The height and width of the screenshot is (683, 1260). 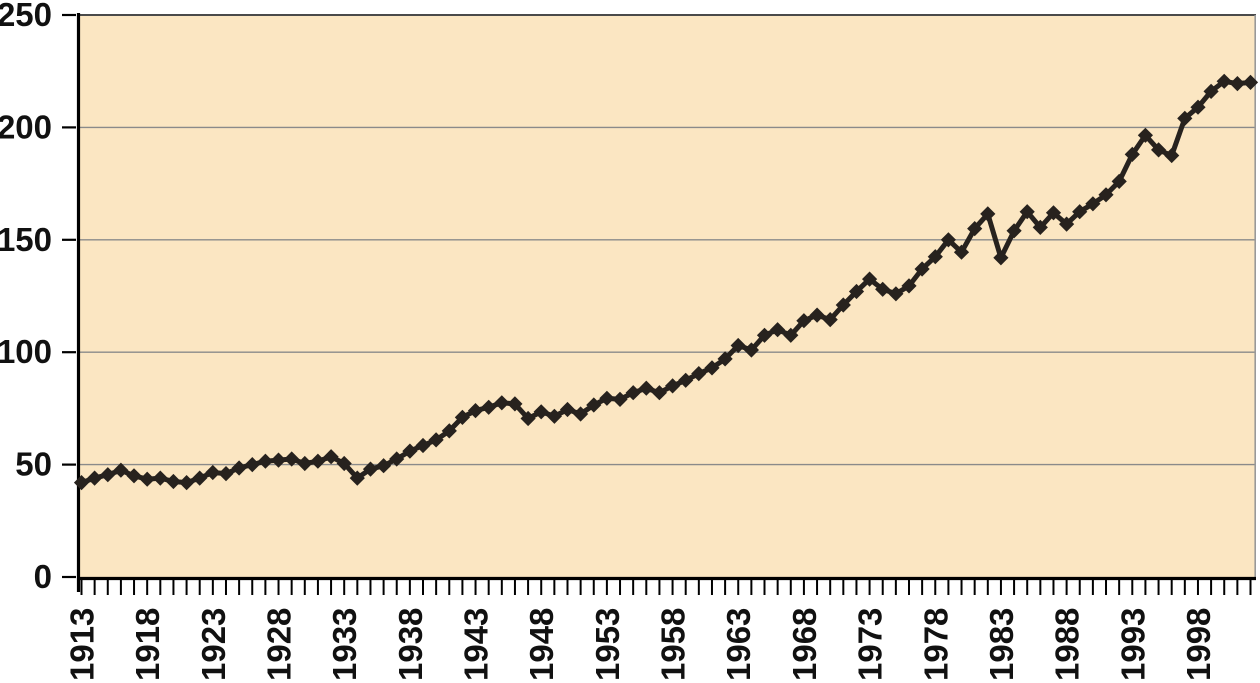 What do you see at coordinates (1250, 82) in the screenshot?
I see `data-point-2002` at bounding box center [1250, 82].